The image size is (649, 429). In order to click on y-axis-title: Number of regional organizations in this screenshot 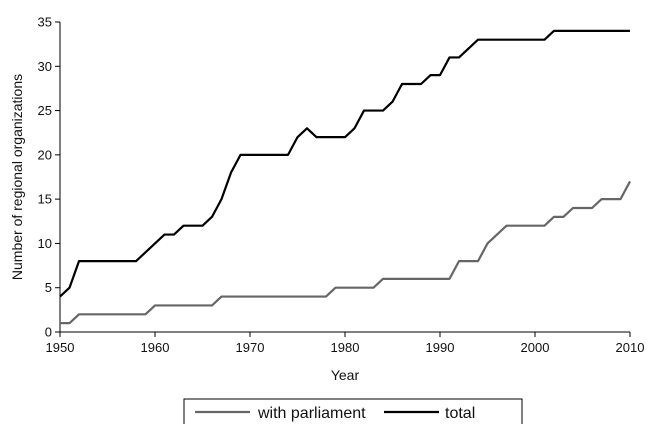, I will do `click(17, 177)`.